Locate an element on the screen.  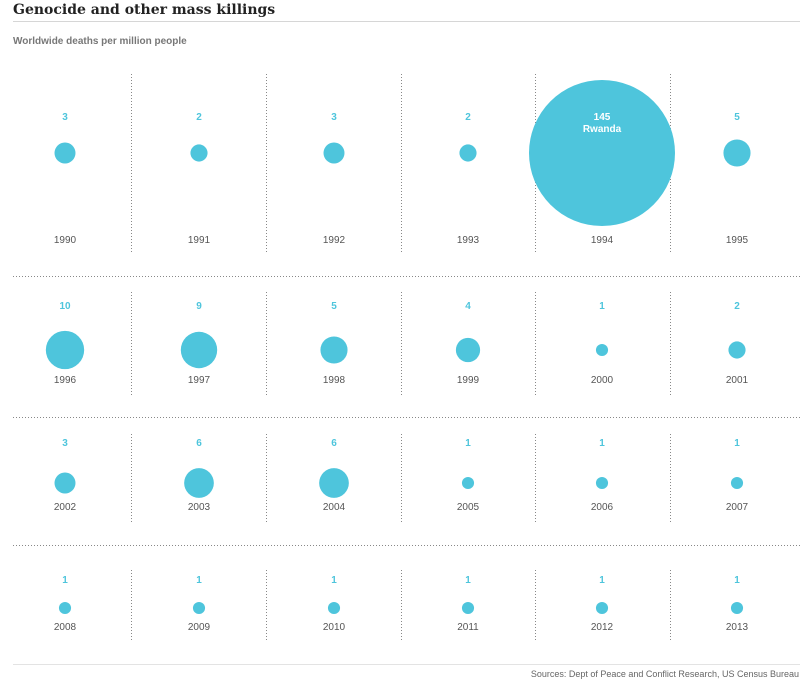
bubble-2003 is located at coordinates (199, 483).